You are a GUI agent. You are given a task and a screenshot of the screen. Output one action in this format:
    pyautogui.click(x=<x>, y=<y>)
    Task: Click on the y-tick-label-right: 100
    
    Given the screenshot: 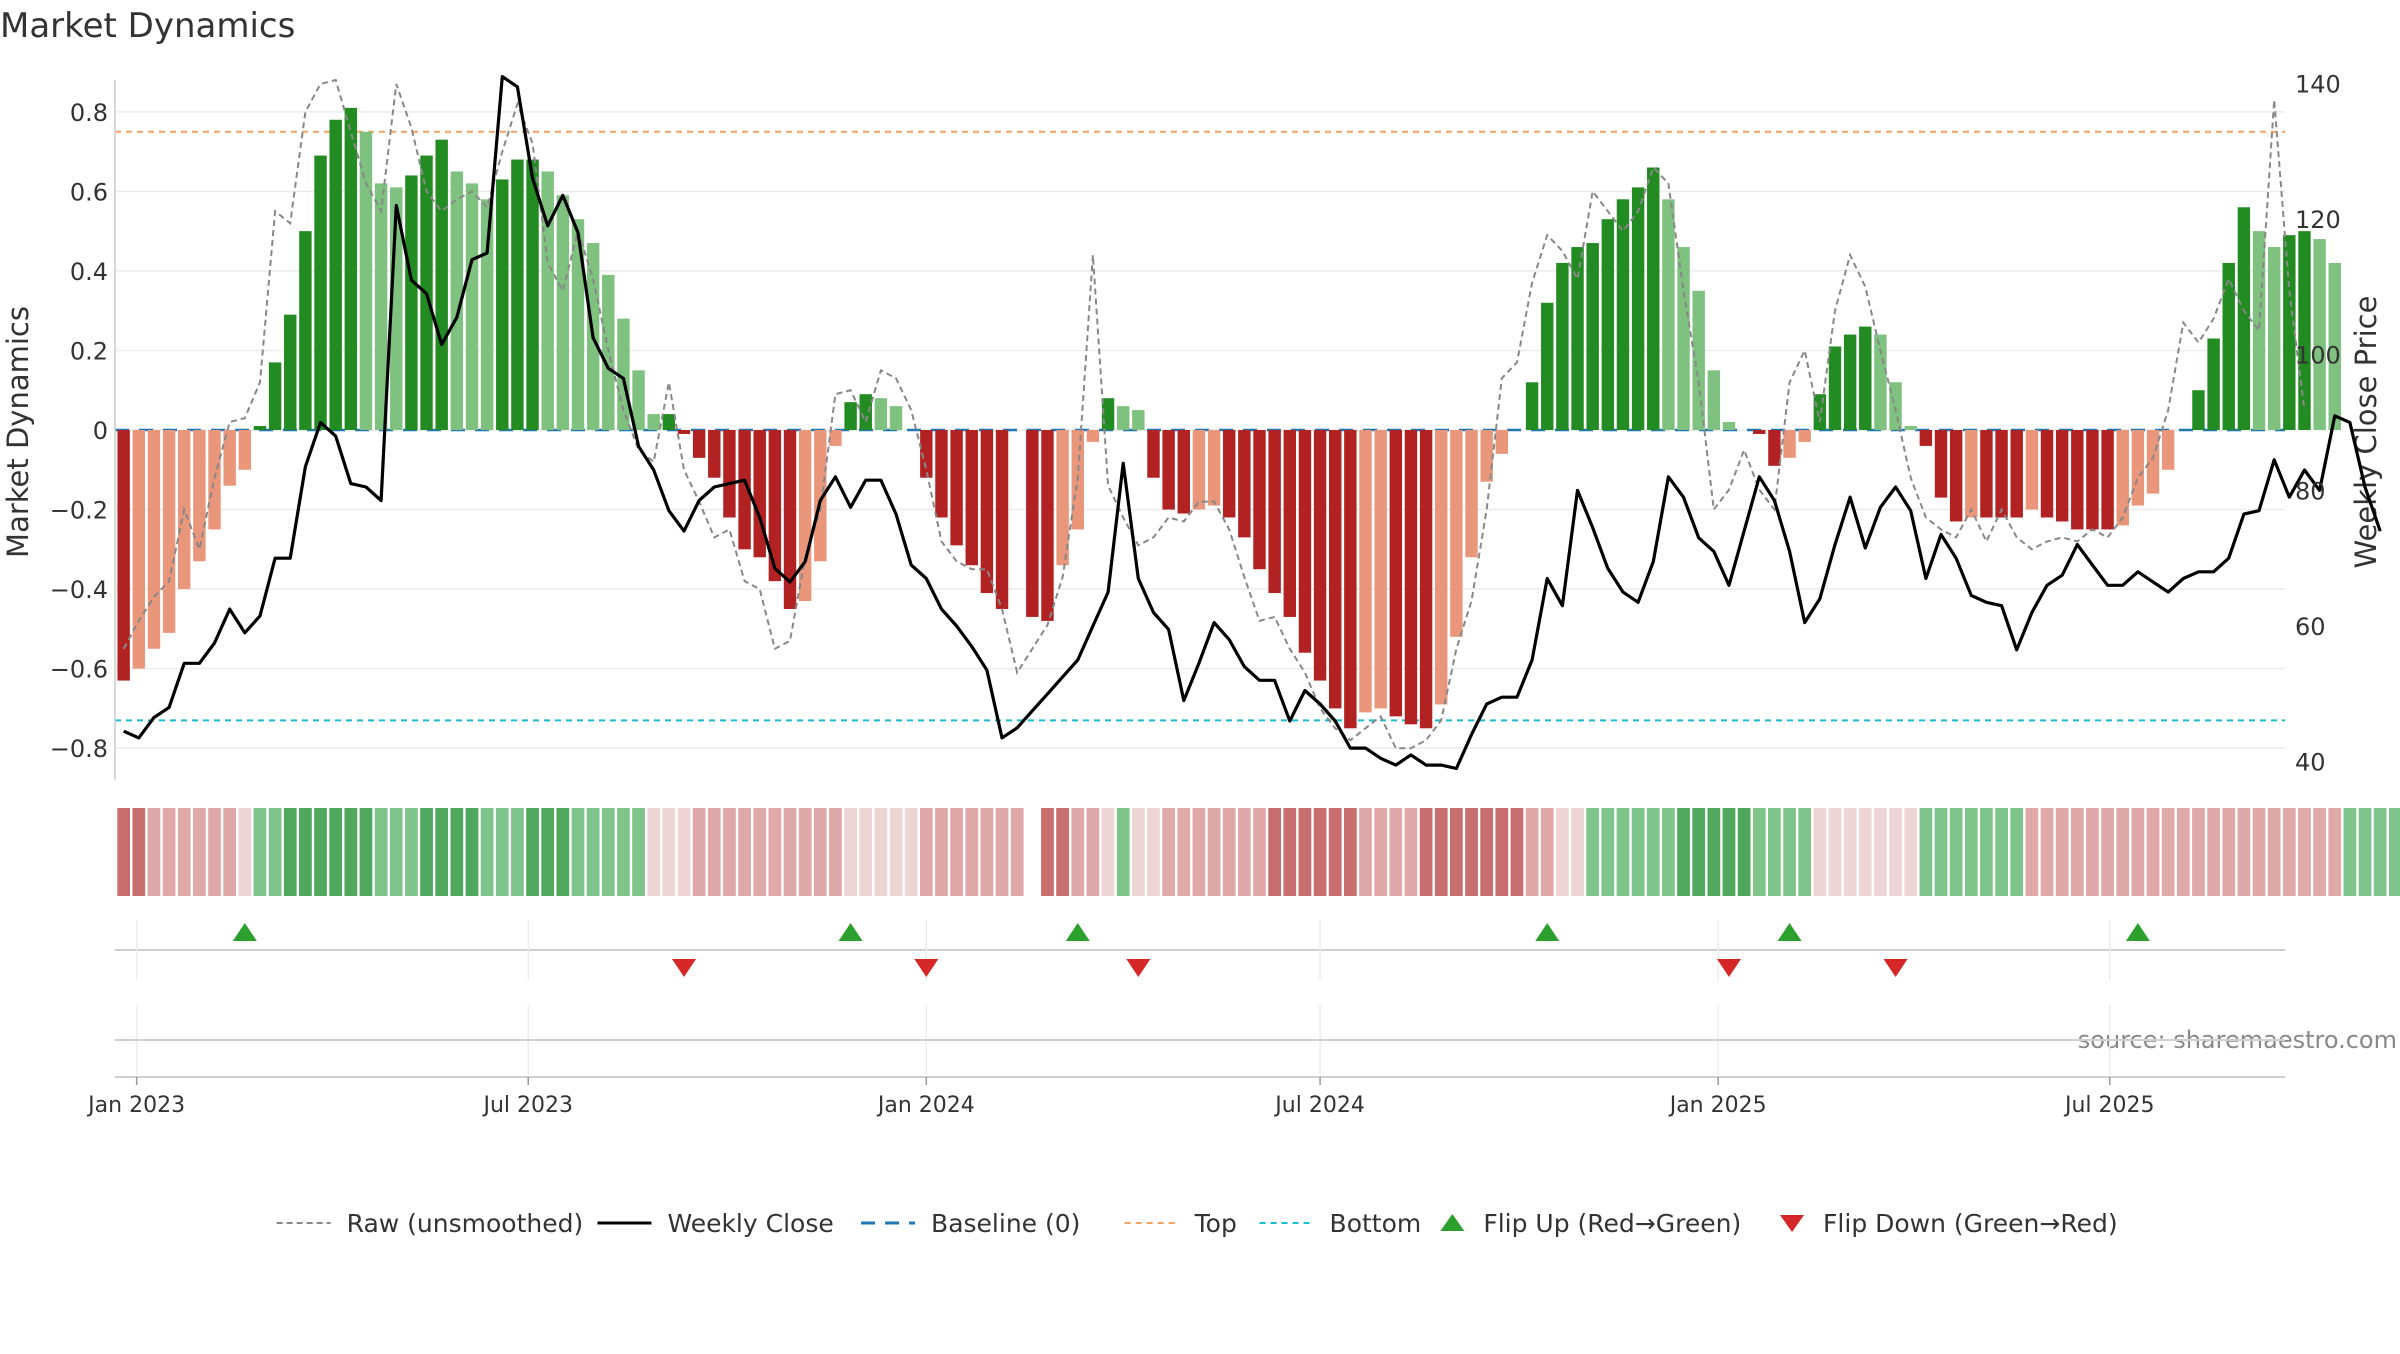 What is the action you would take?
    pyautogui.click(x=2318, y=356)
    